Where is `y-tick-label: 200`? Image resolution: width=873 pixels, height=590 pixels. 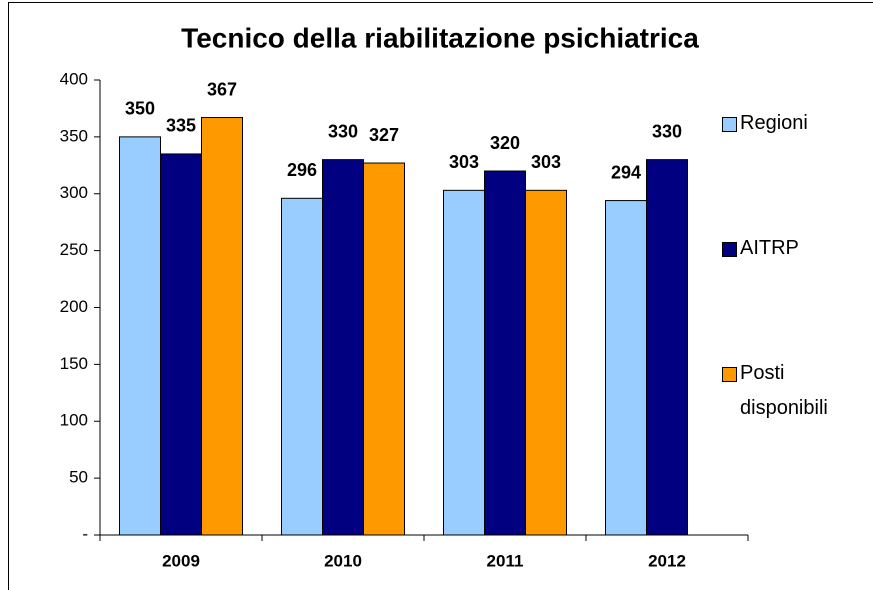 y-tick-label: 200 is located at coordinates (74, 306).